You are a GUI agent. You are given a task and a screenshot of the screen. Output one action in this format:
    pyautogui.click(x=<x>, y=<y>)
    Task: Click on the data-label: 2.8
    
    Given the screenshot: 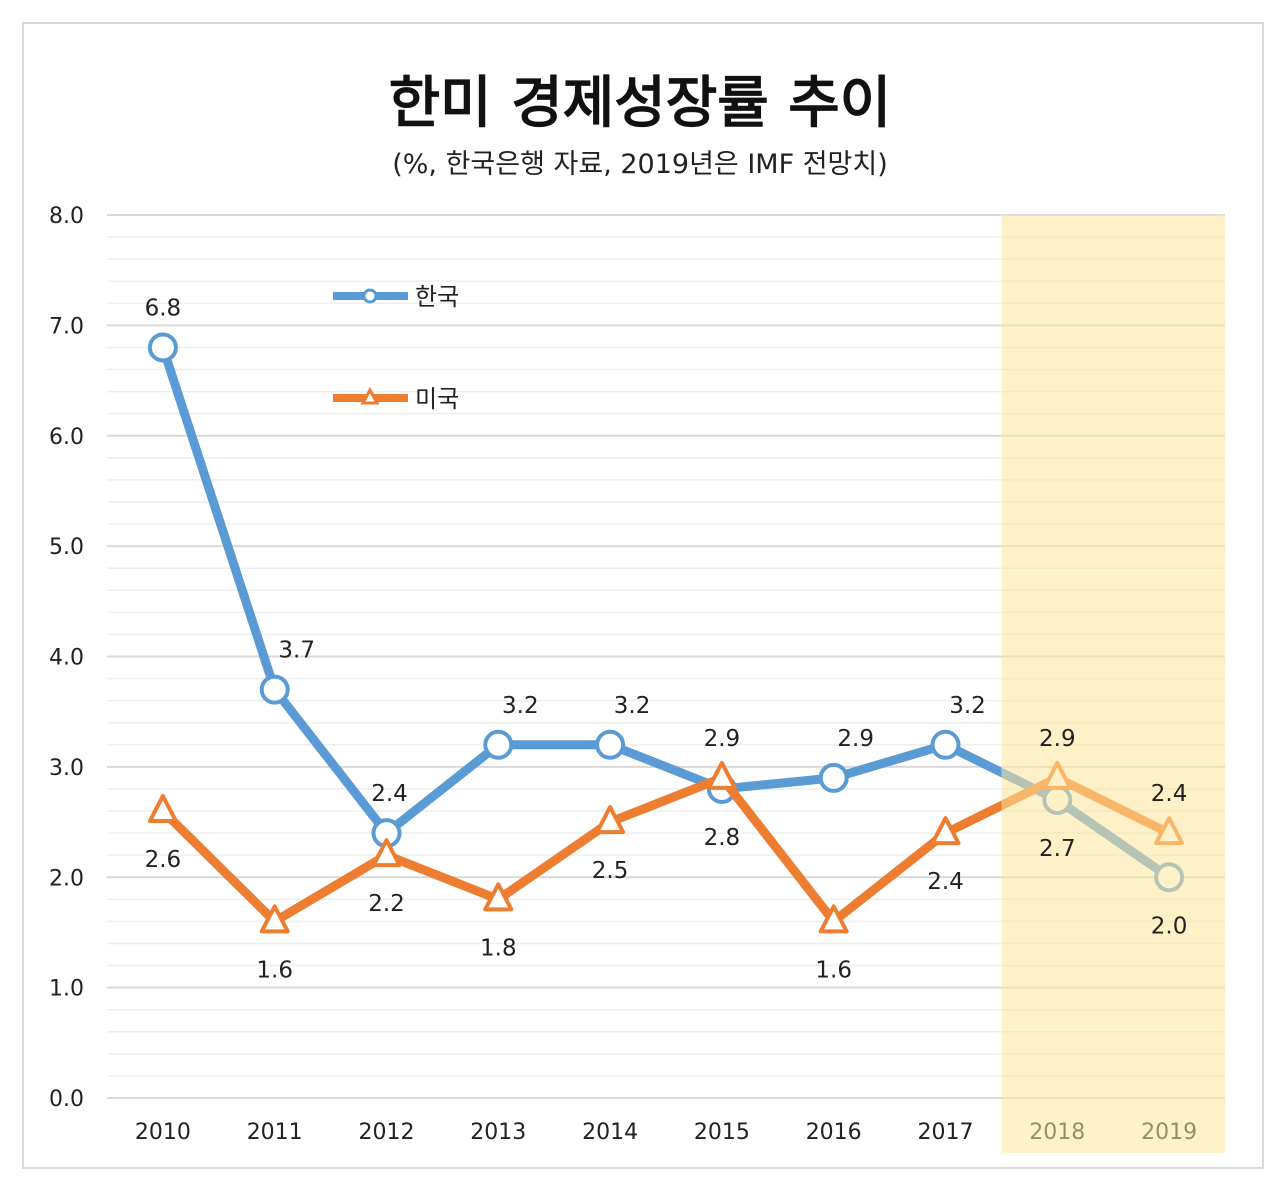 What is the action you would take?
    pyautogui.click(x=722, y=838)
    